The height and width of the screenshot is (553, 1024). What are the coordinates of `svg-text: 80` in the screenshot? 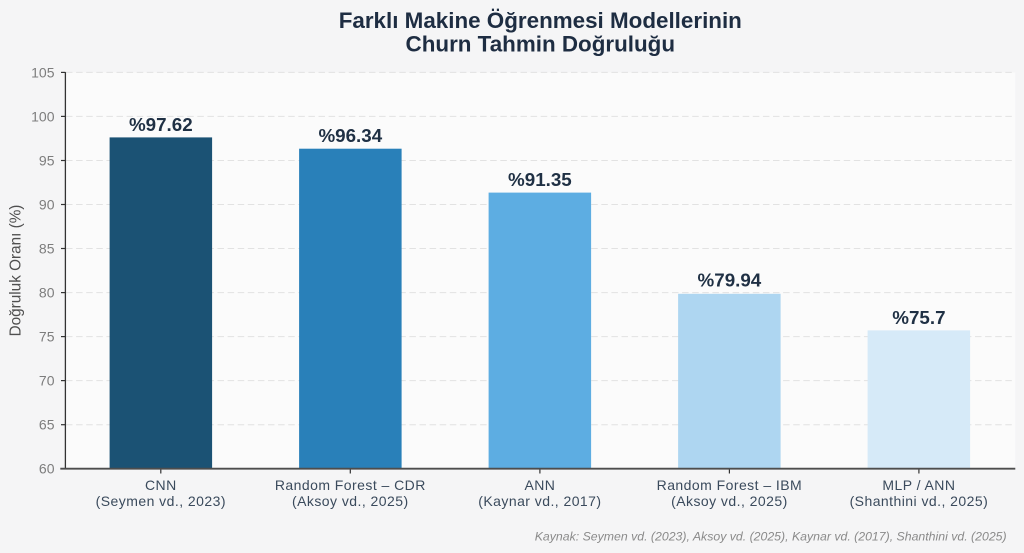 It's located at (47, 293).